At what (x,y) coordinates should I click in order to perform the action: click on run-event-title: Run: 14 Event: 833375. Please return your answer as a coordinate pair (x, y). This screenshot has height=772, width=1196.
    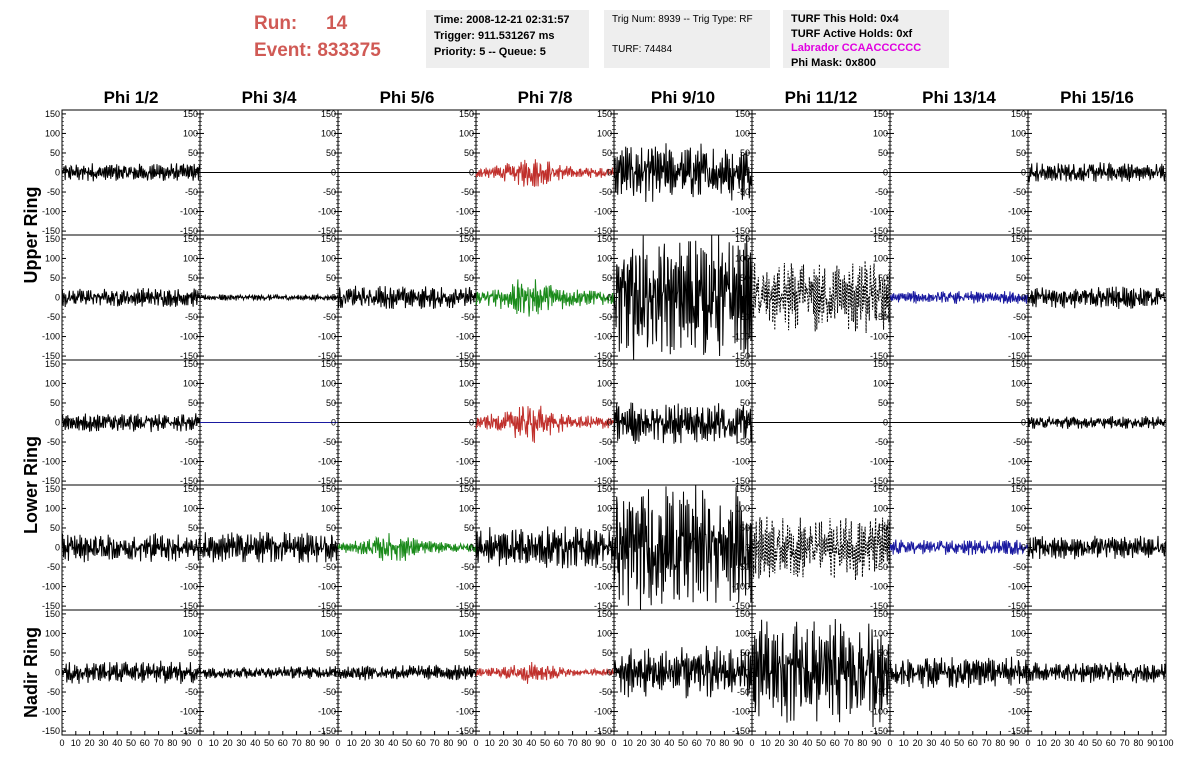
    Looking at the image, I should click on (317, 37).